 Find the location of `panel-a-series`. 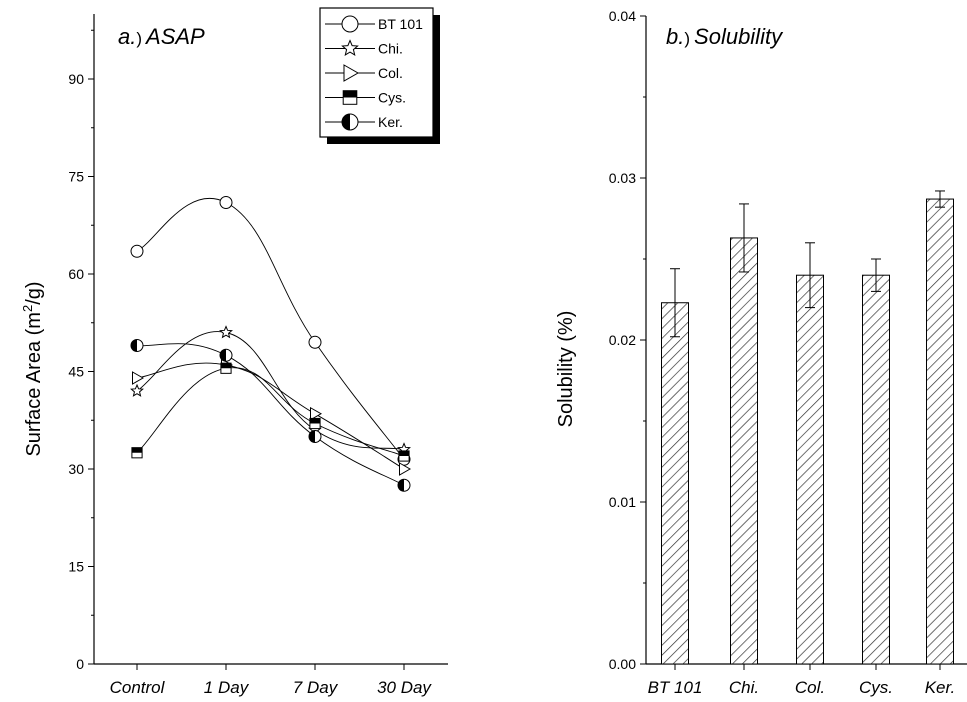

panel-a-series is located at coordinates (271, 344).